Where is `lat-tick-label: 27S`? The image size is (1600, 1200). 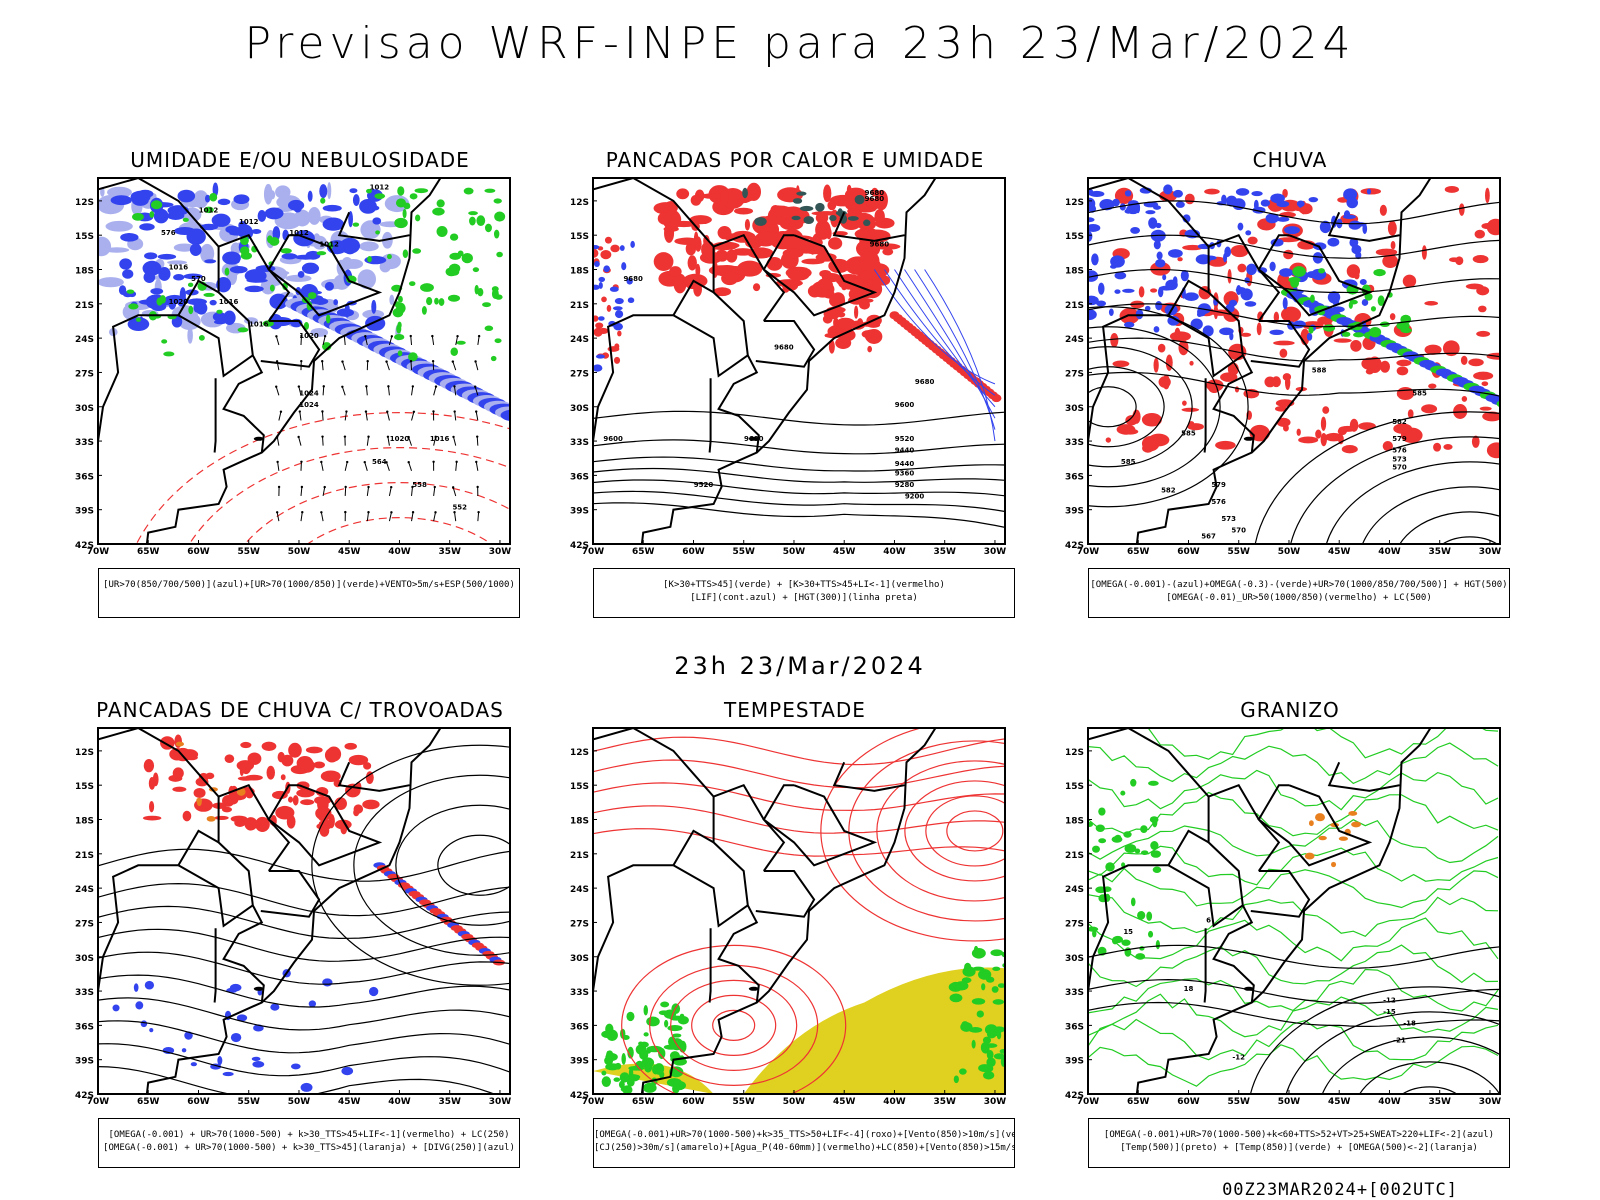
lat-tick-label: 27S is located at coordinates (579, 374).